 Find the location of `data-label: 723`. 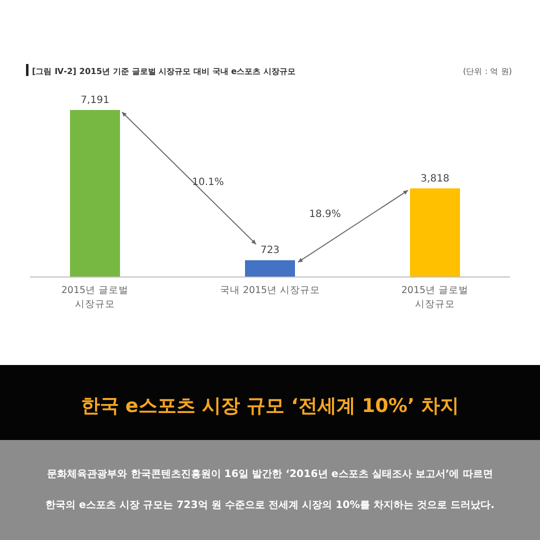

data-label: 723 is located at coordinates (270, 250).